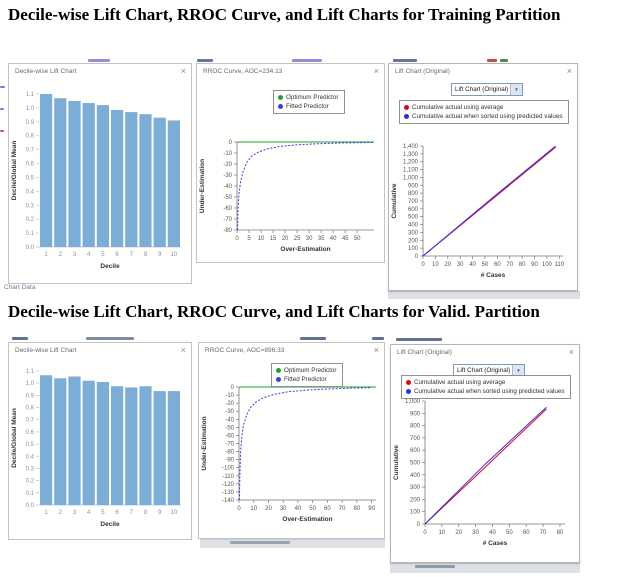  Describe the element at coordinates (415, 414) in the screenshot. I see `svg-text: 900` at that location.